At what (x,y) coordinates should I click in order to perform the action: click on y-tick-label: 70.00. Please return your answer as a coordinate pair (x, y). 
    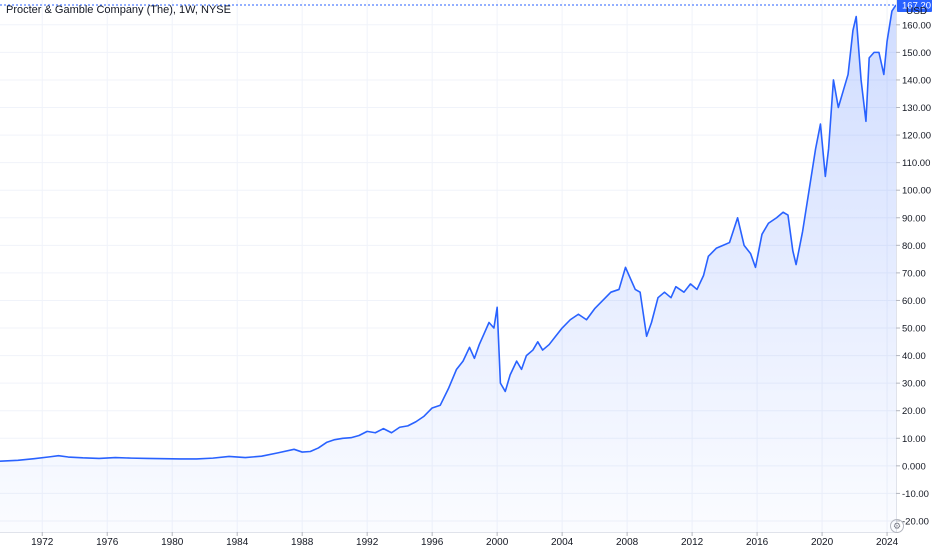
    Looking at the image, I should click on (914, 273).